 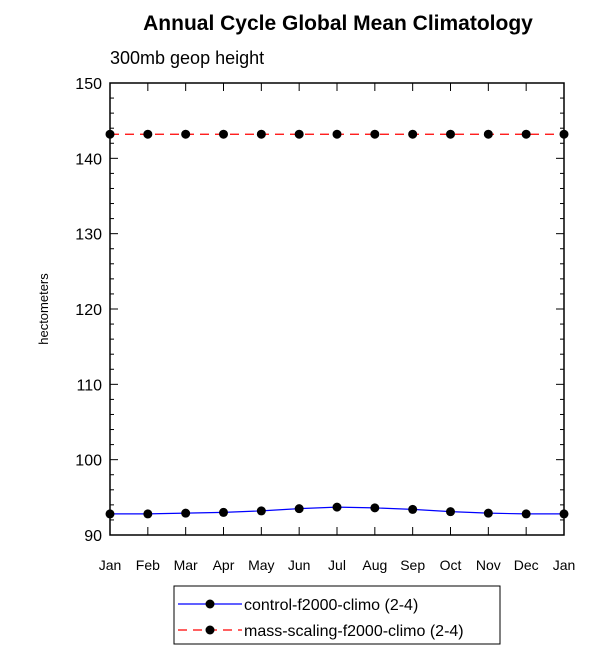 I want to click on y-tick-label: 90, so click(x=93, y=536).